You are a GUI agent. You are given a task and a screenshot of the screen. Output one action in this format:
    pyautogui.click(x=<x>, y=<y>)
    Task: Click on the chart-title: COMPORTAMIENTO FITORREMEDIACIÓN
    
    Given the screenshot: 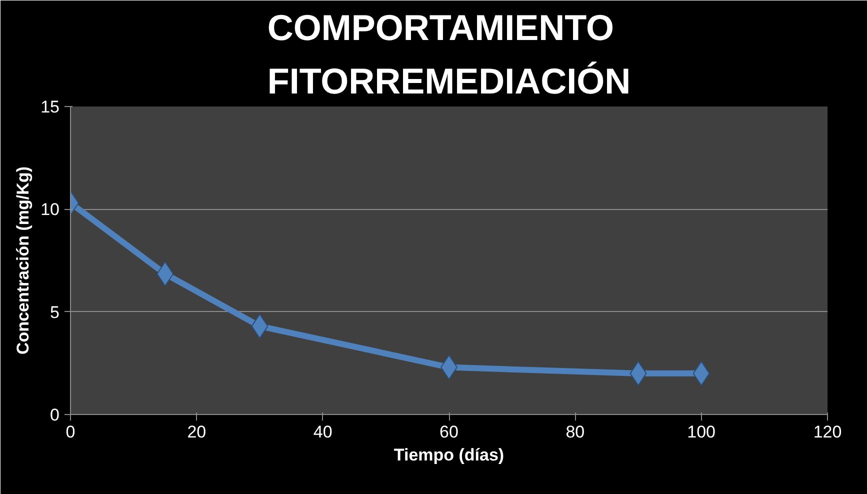 What is the action you would take?
    pyautogui.click(x=449, y=54)
    